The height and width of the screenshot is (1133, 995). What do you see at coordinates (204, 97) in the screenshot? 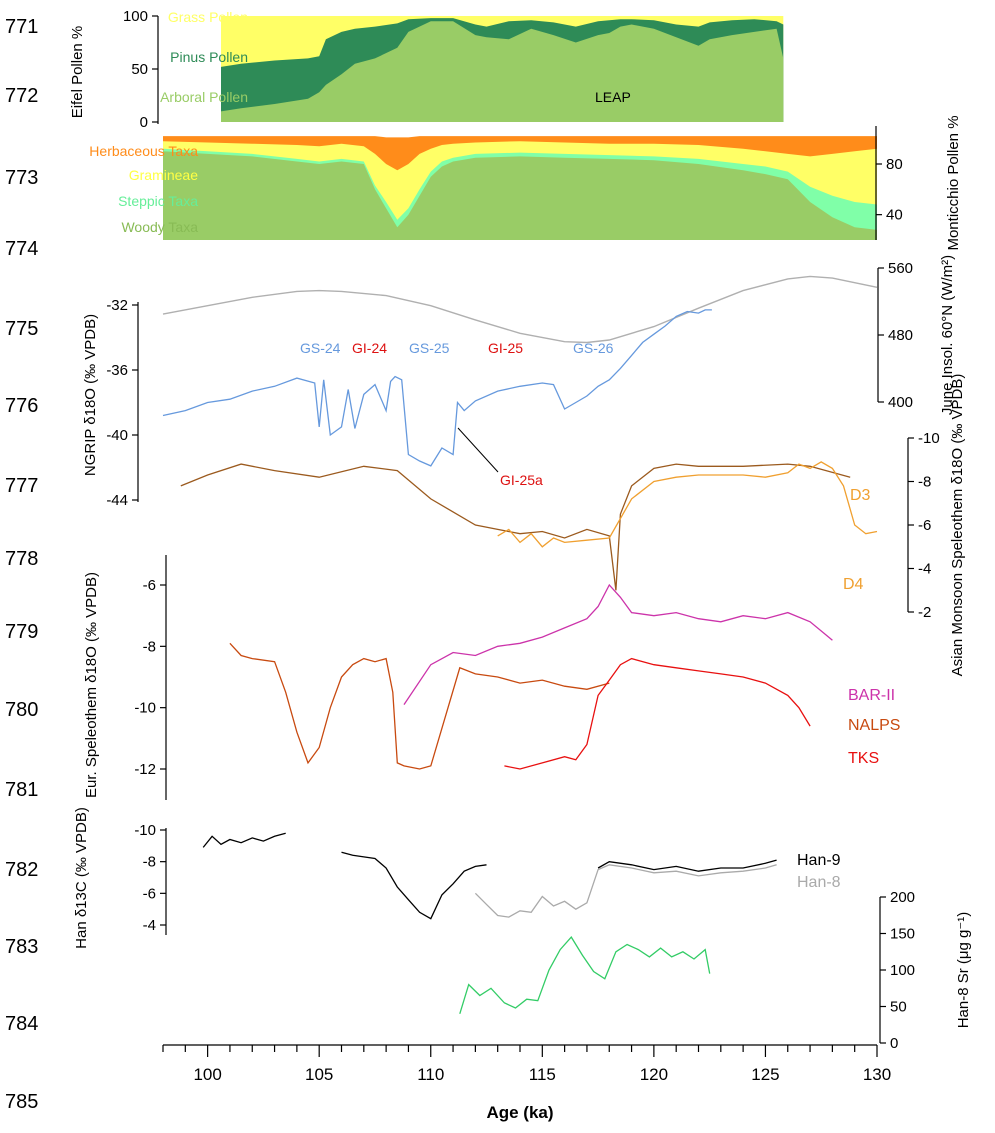
I see `arboral-pollen-label: Arboral Pollen` at bounding box center [204, 97].